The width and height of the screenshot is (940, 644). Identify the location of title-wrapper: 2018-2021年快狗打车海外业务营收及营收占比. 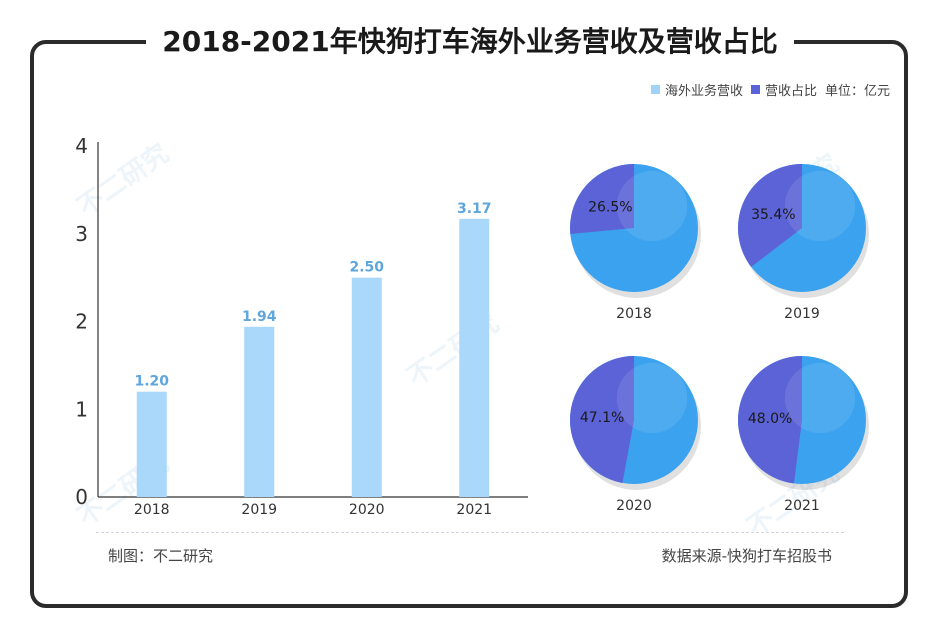
(470, 40).